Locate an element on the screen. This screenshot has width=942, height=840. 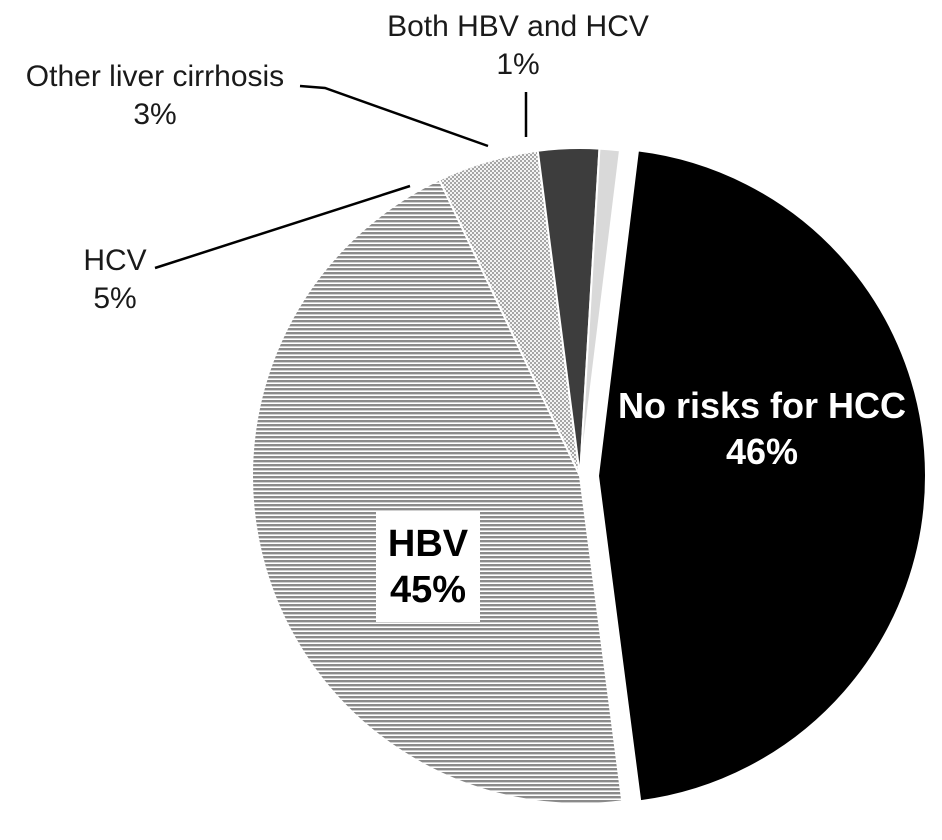
leader-line-other-liver-cirrhosis is located at coordinates (394, 116).